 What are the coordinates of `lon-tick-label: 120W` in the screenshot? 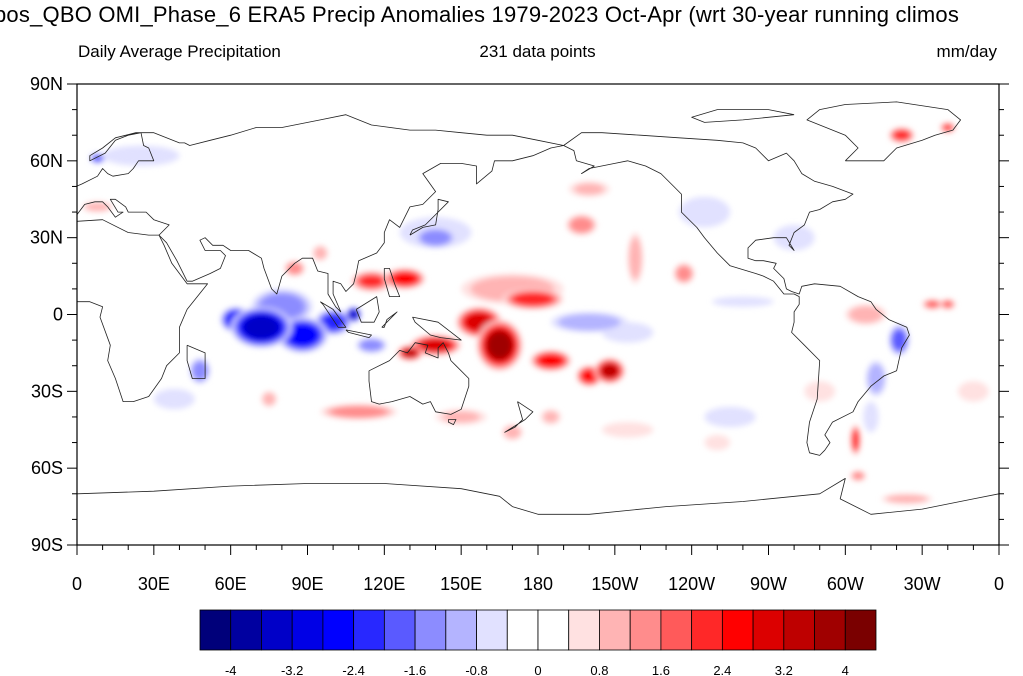 It's located at (691, 584).